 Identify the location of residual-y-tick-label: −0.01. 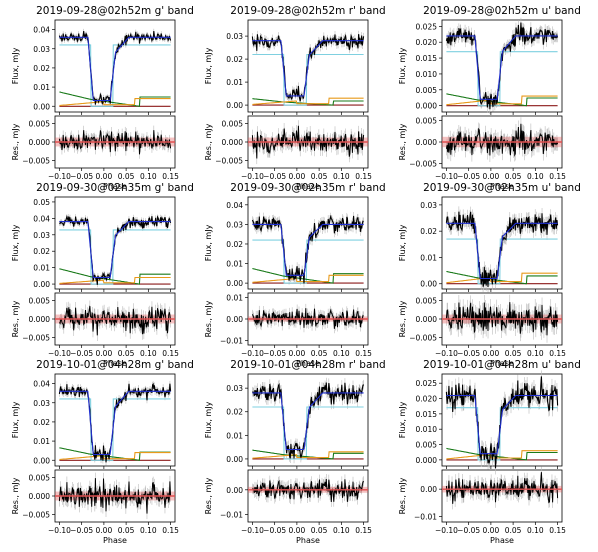
(231, 515).